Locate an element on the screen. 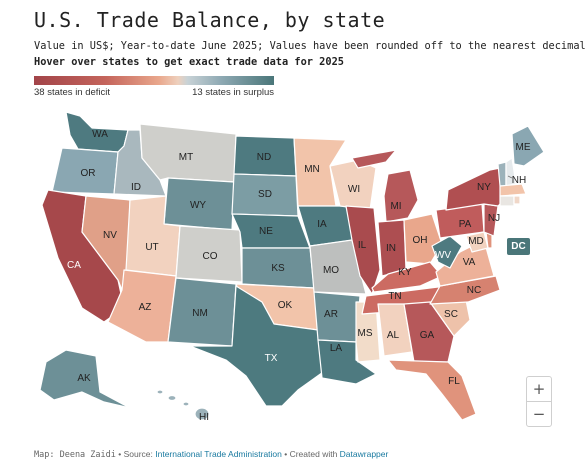 This screenshot has width=587, height=475. label-nh: NH is located at coordinates (519, 180).